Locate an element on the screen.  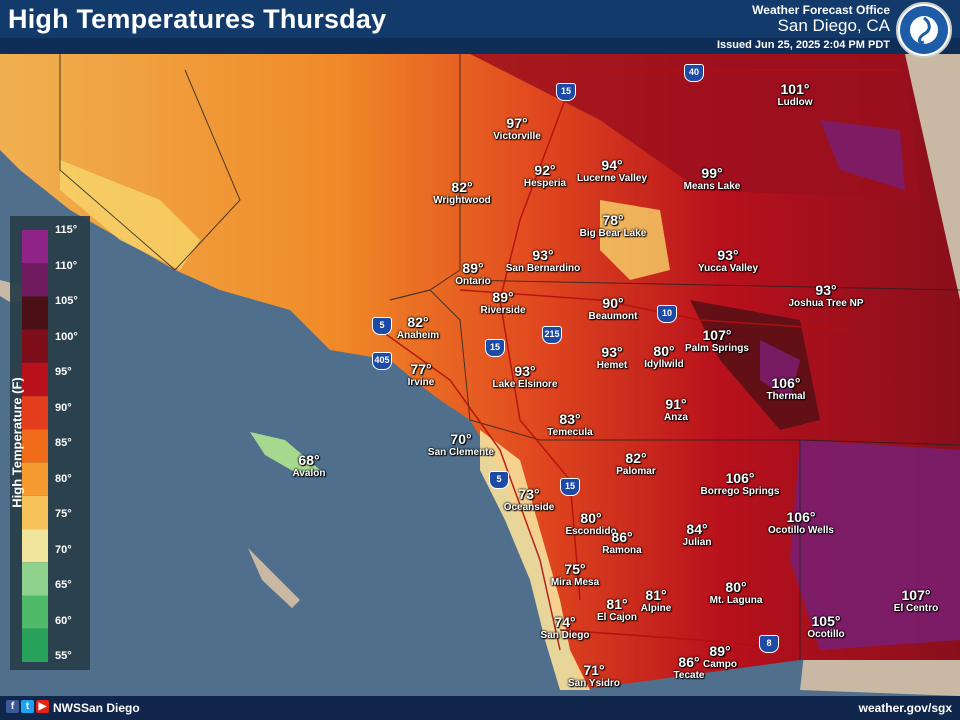
place-label: 91° Anza is located at coordinates (676, 410).